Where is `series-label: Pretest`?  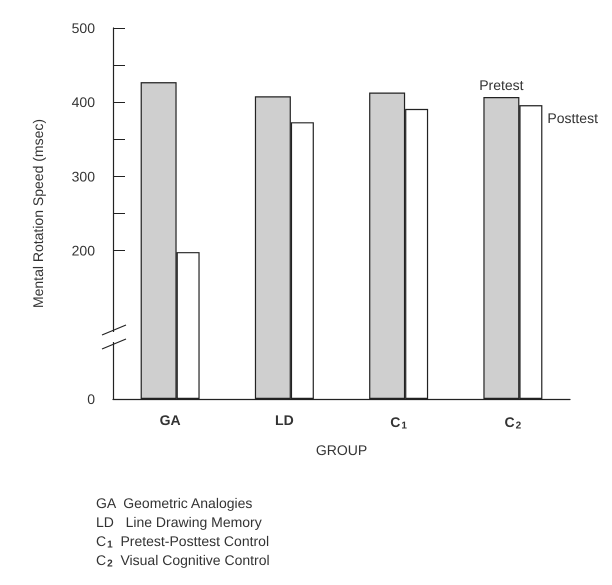
series-label: Pretest is located at coordinates (501, 85).